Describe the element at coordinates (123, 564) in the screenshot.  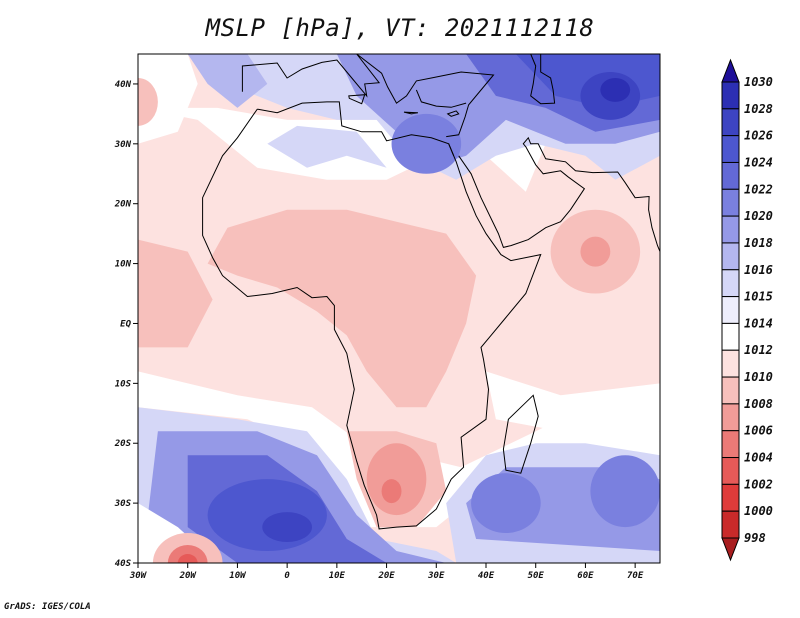
I see `y-tick-label: 40S` at that location.